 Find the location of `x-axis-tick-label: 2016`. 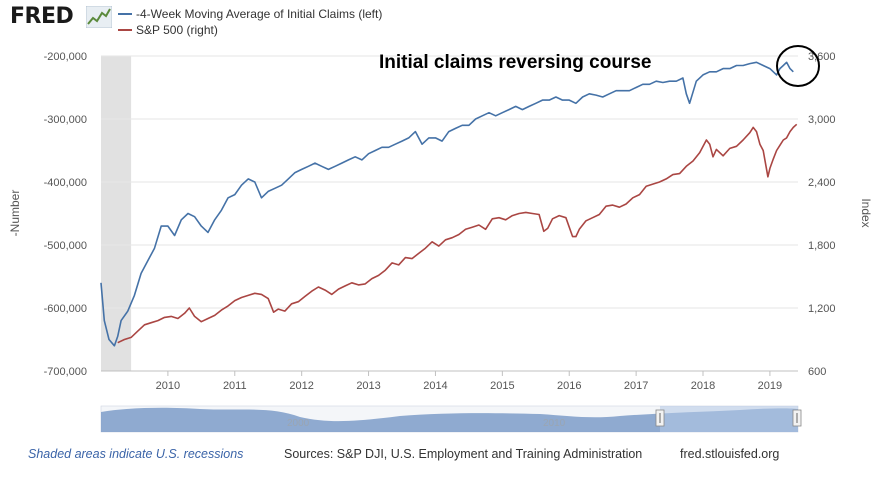

x-axis-tick-label: 2016 is located at coordinates (569, 386).